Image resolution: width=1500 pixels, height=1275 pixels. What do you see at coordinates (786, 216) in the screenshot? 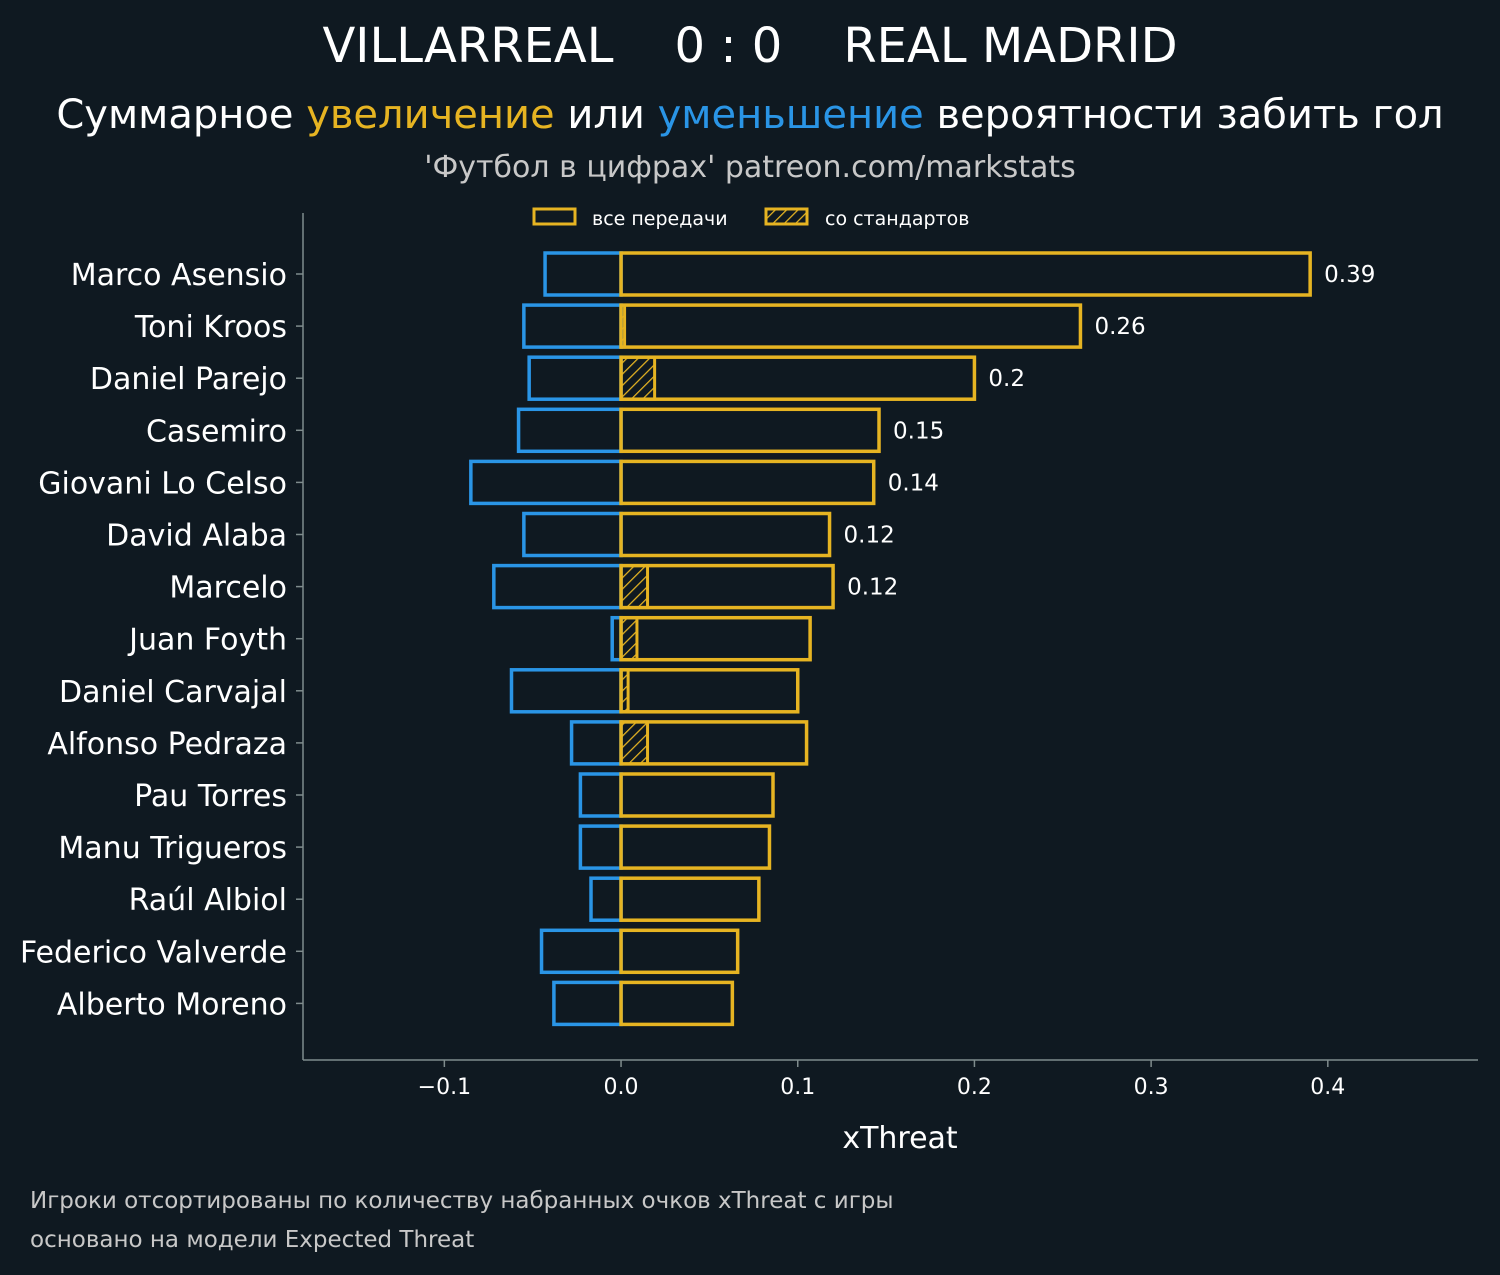
I see `legend-hatched-swatch` at bounding box center [786, 216].